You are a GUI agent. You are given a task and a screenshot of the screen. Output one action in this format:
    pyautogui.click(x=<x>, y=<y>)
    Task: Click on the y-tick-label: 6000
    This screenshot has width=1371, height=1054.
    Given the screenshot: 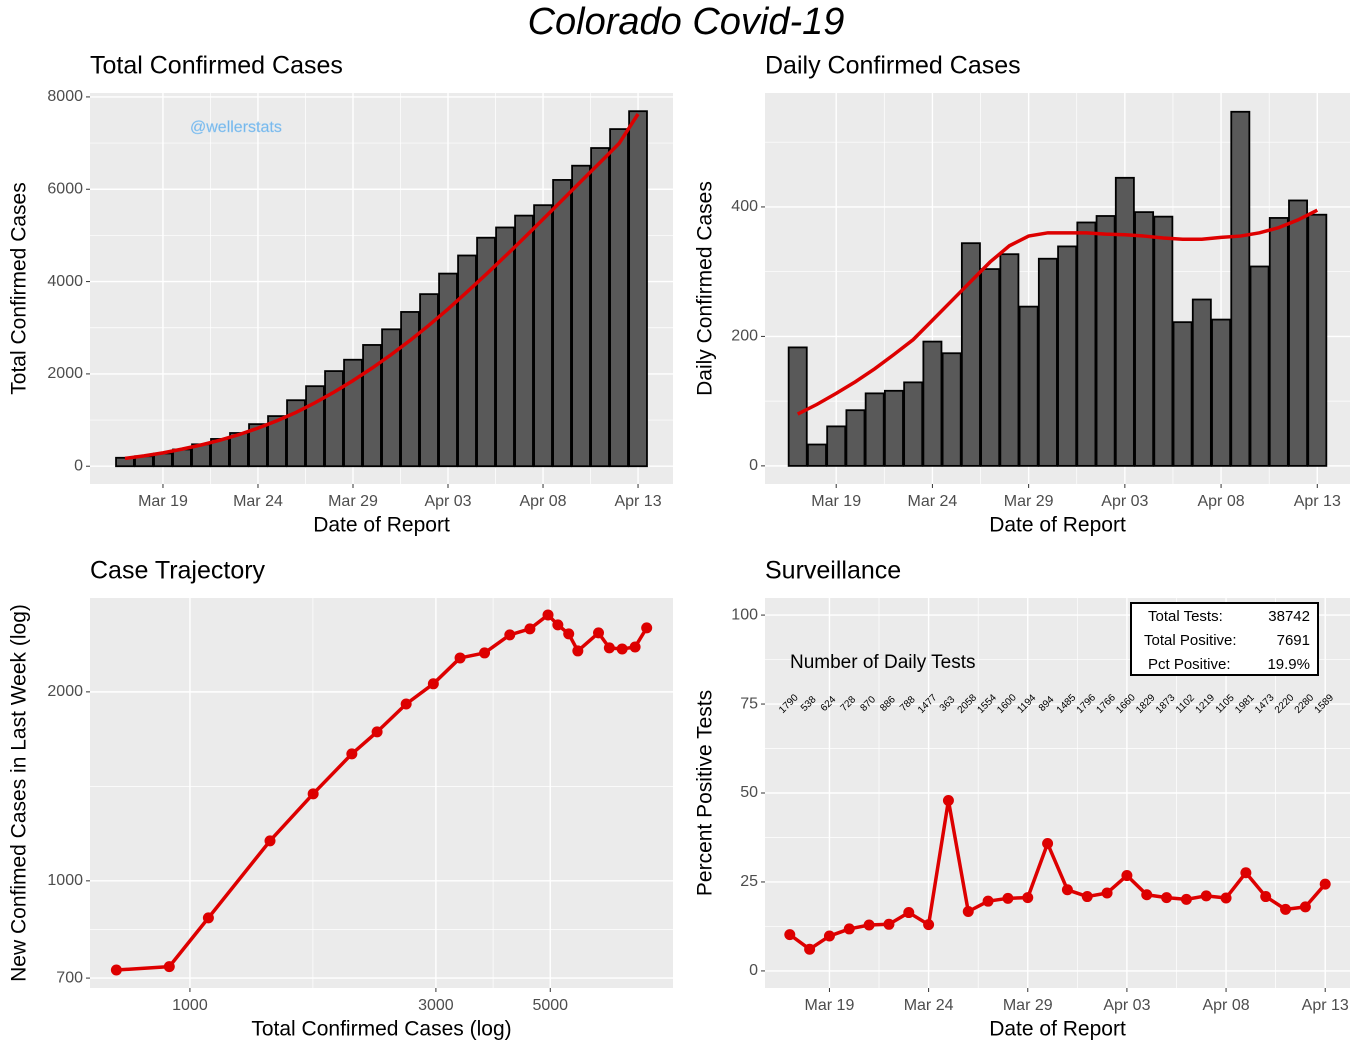 What is the action you would take?
    pyautogui.click(x=65, y=188)
    